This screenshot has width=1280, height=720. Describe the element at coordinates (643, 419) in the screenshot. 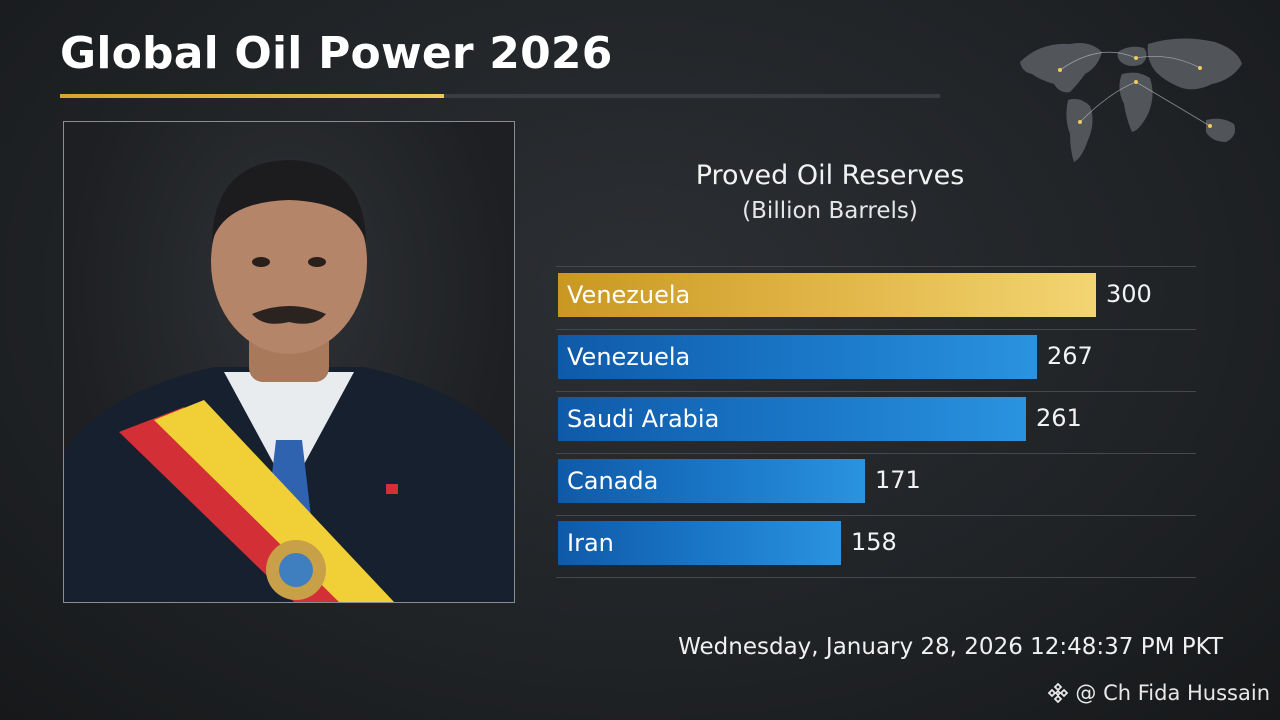

I see `bar-label: Saudi Arabia` at that location.